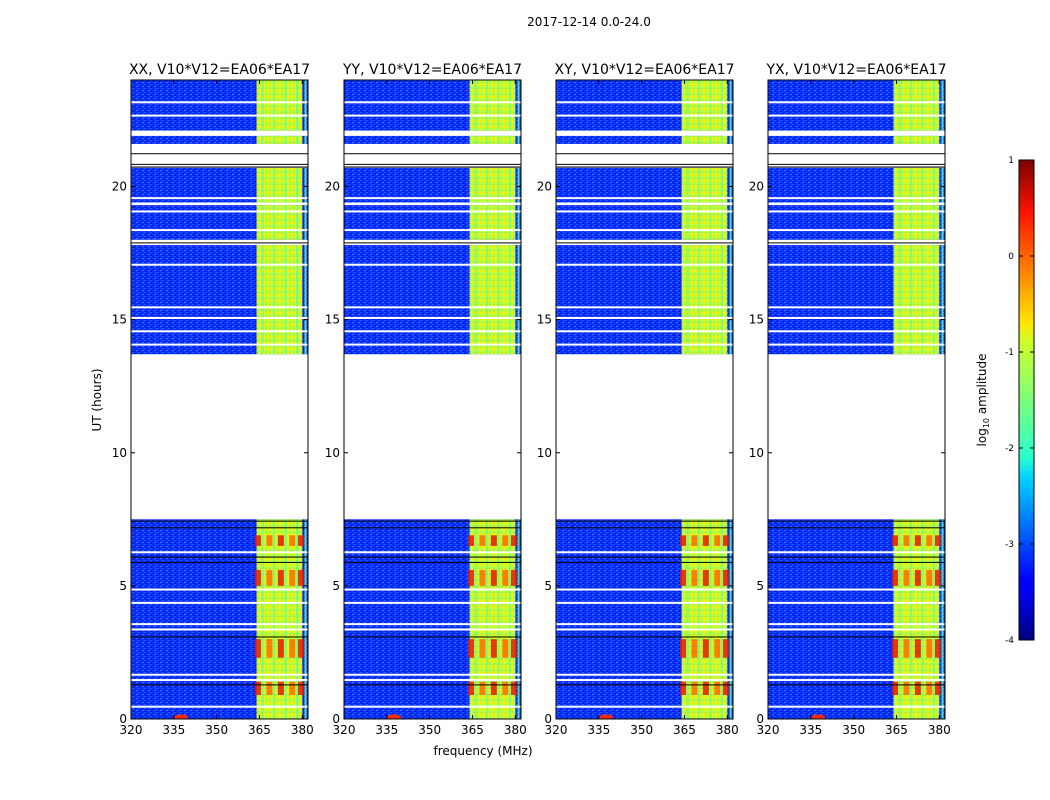 The image size is (1050, 800). Describe the element at coordinates (332, 453) in the screenshot. I see `y-tick-label: 10` at that location.